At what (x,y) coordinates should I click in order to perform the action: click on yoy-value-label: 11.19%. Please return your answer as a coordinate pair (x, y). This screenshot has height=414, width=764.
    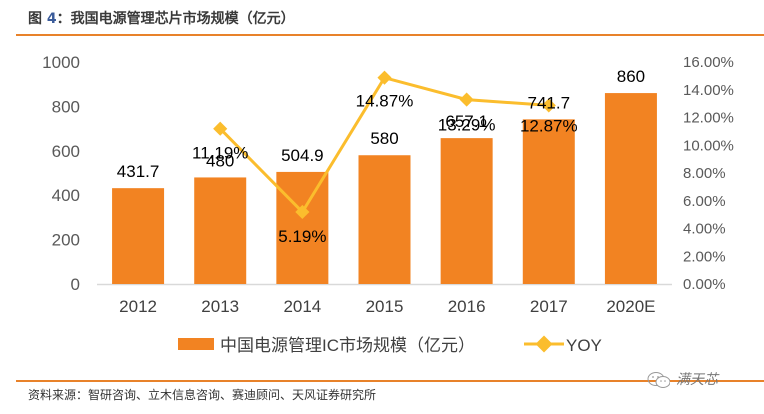
    Looking at the image, I should click on (220, 153).